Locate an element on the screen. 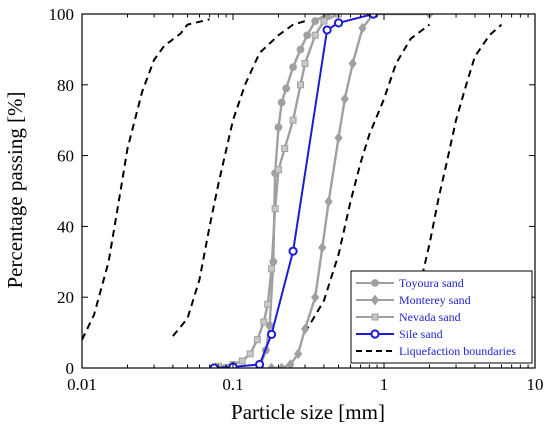 This screenshot has width=550, height=437. legend-label: Sile sand is located at coordinates (421, 334).